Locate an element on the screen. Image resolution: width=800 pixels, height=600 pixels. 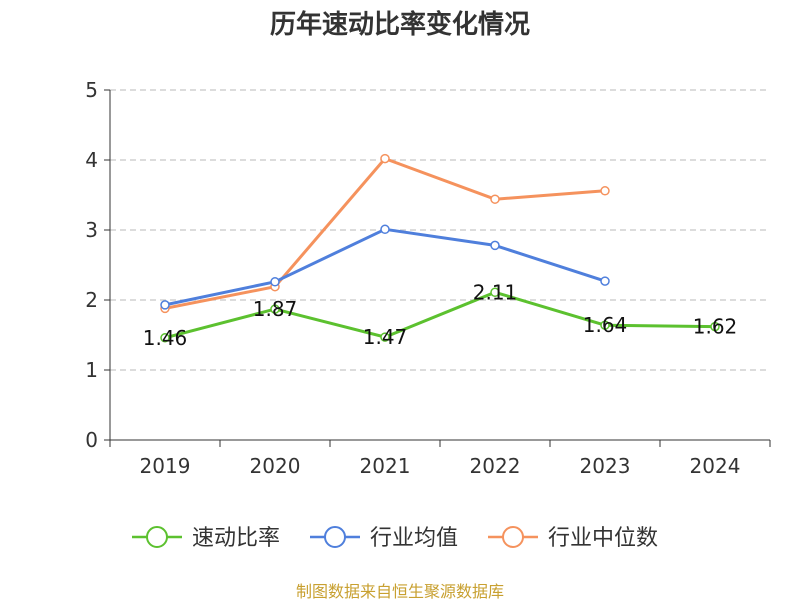
y-tick-label: 2 is located at coordinates (91, 300).